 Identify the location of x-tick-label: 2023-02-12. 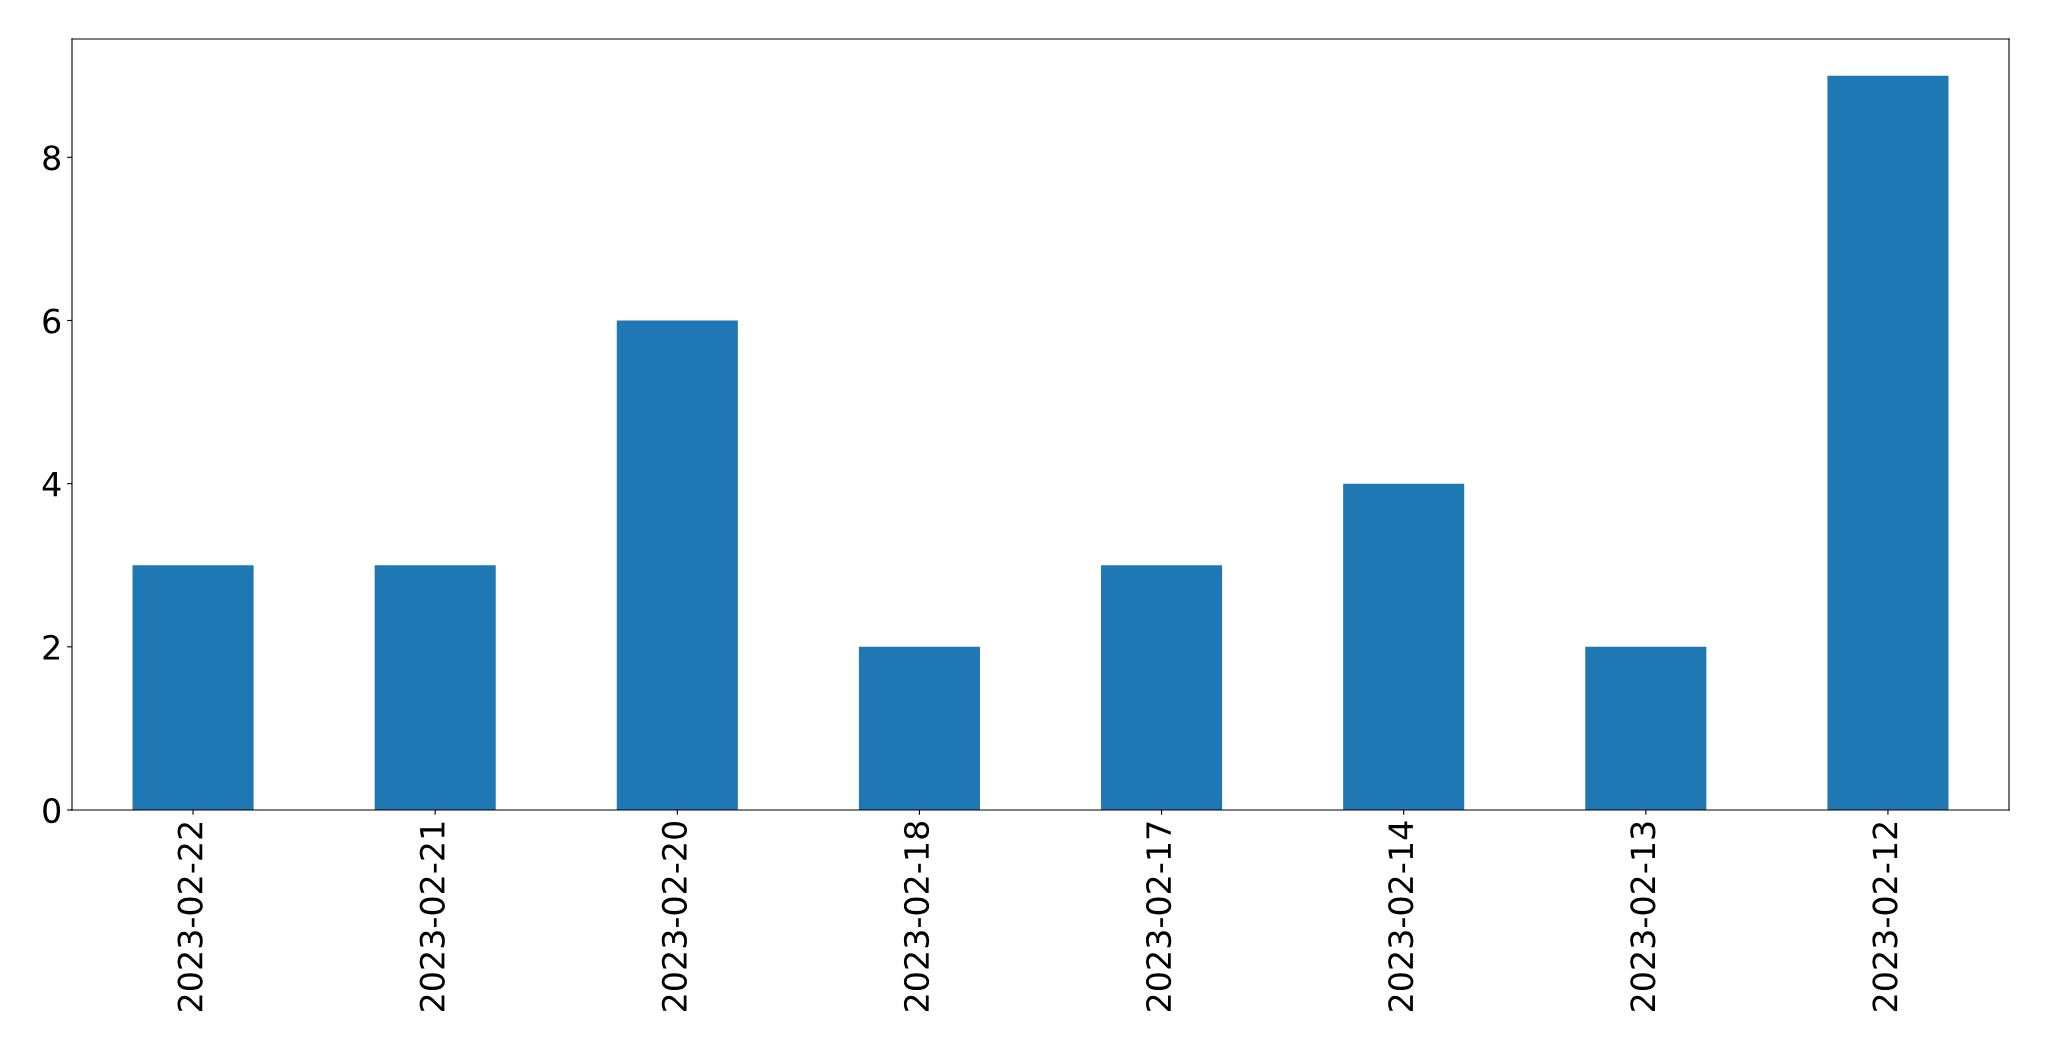
(1885, 917).